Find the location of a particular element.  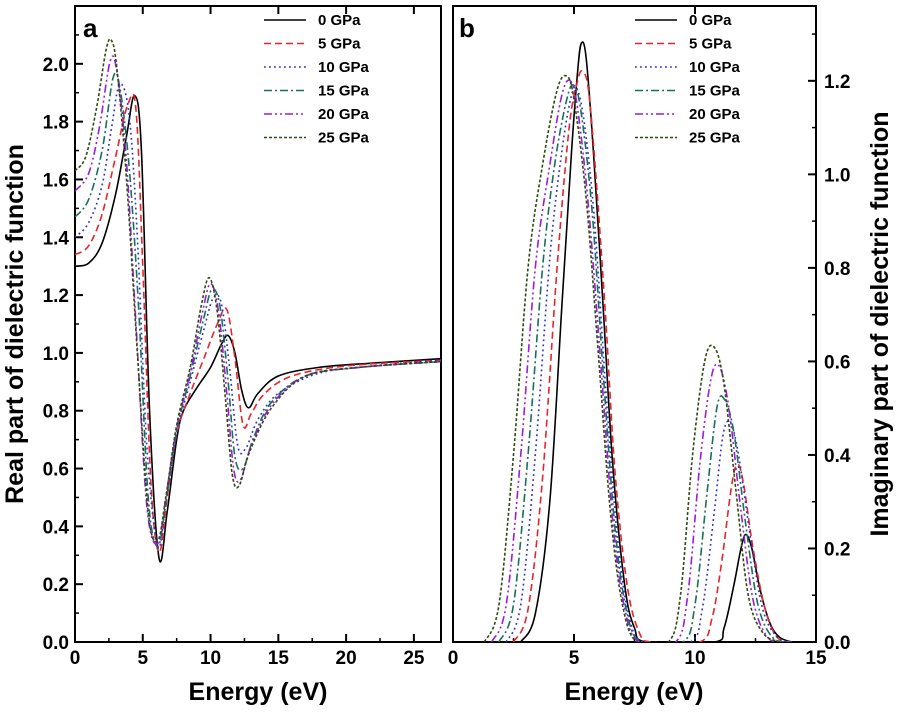

panel-a-x-tick-label: 20 is located at coordinates (346, 658).